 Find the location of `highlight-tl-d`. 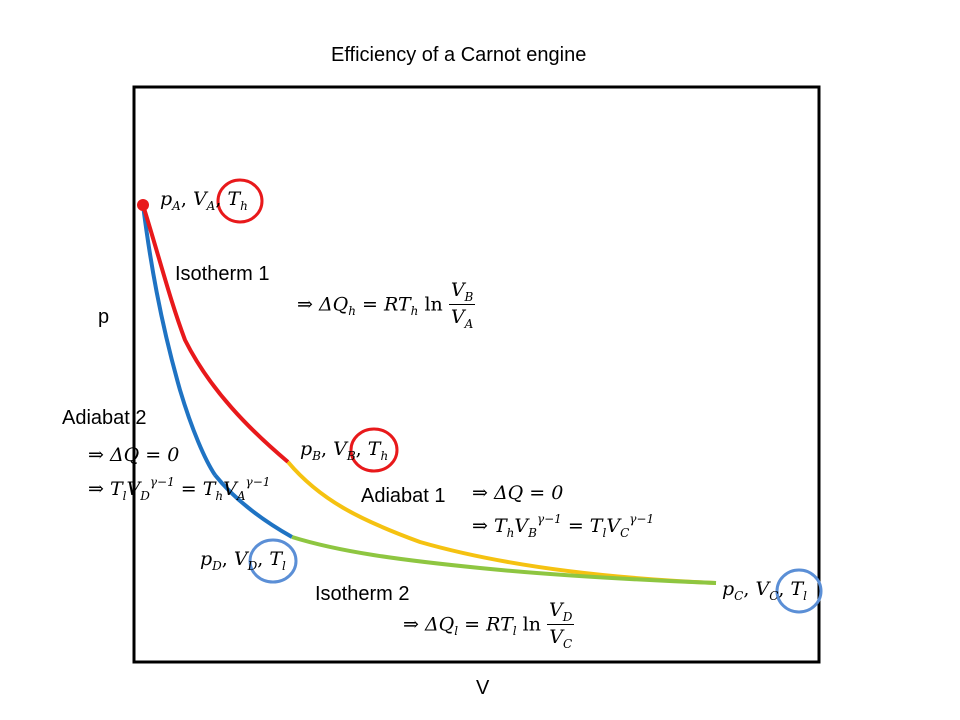

highlight-tl-d is located at coordinates (273, 561).